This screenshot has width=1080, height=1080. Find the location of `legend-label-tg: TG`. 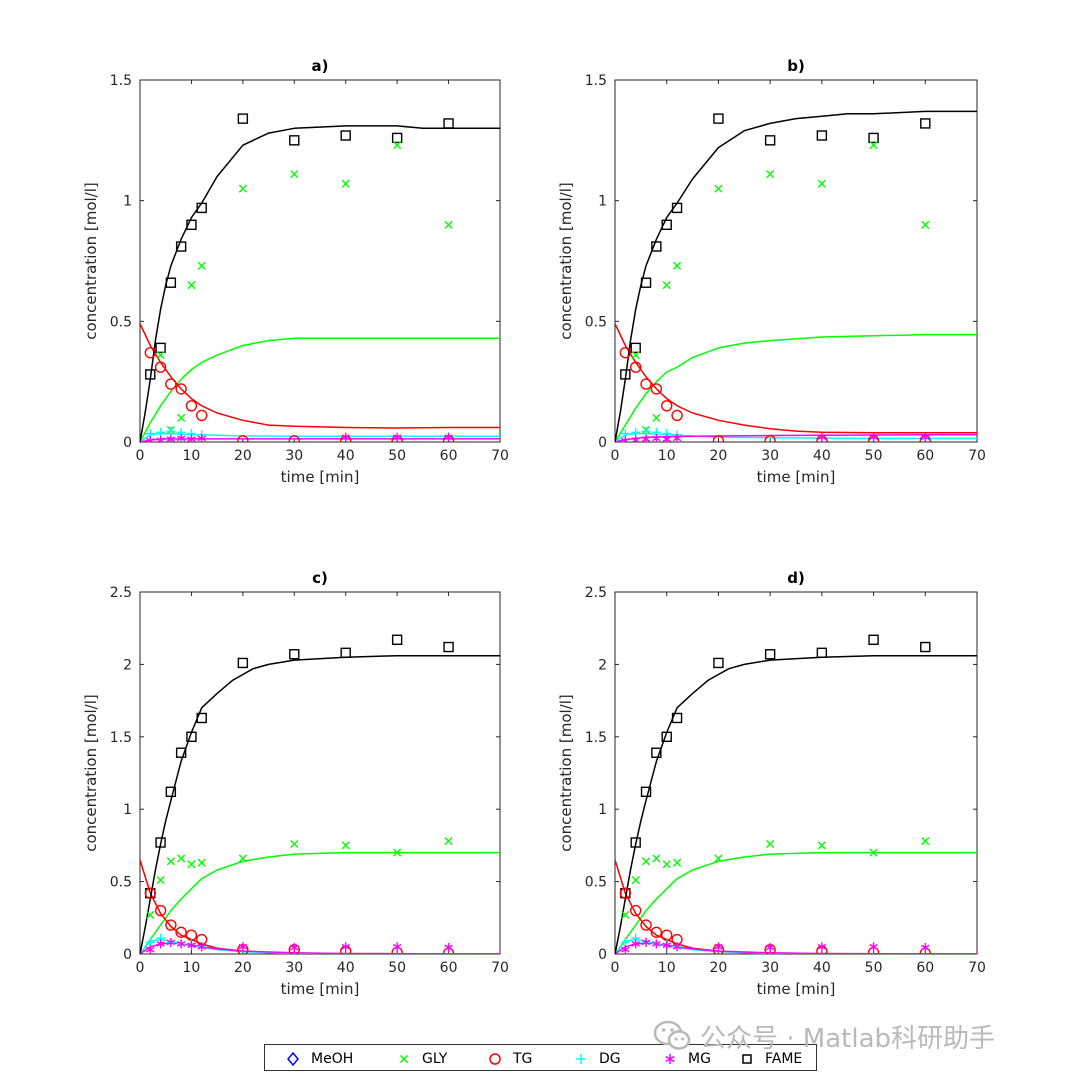

legend-label-tg: TG is located at coordinates (523, 1058).